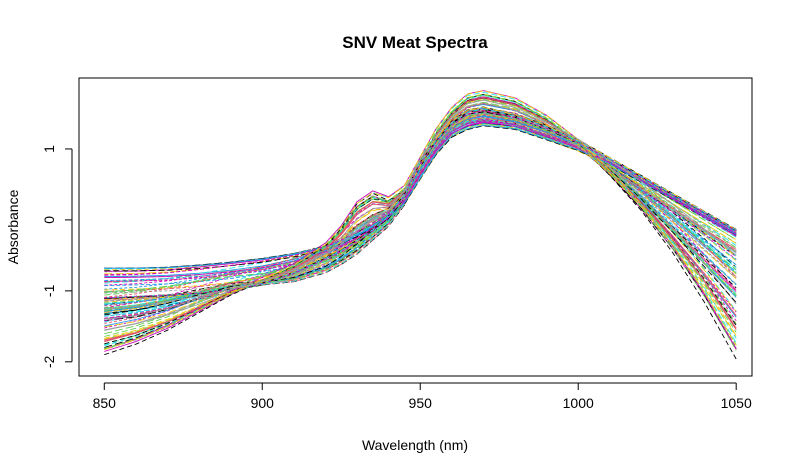  Describe the element at coordinates (415, 445) in the screenshot. I see `x-axis-label: Wavelength (nm)` at that location.